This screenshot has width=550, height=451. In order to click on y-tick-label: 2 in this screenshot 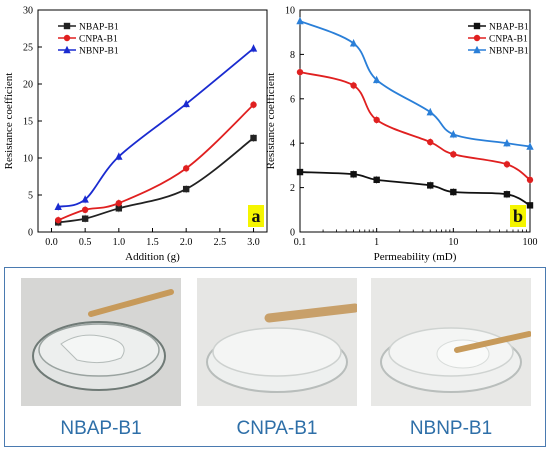, I will do `click(292, 188)`.